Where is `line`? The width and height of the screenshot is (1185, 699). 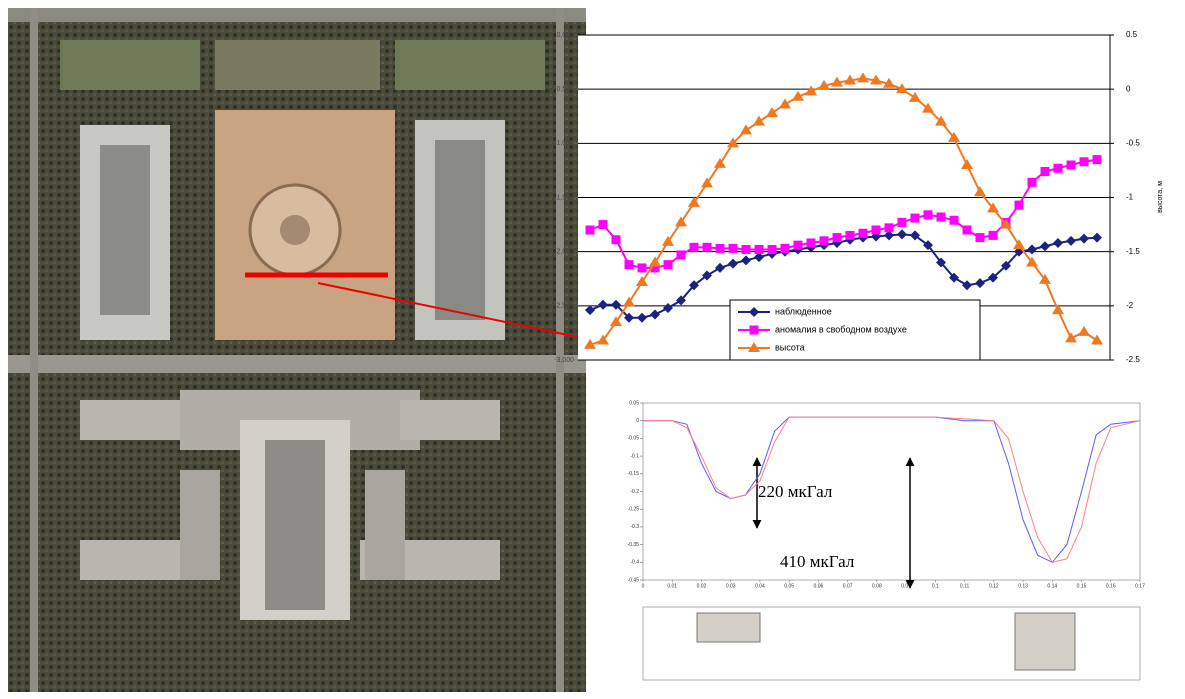
line is located at coordinates (843, 213).